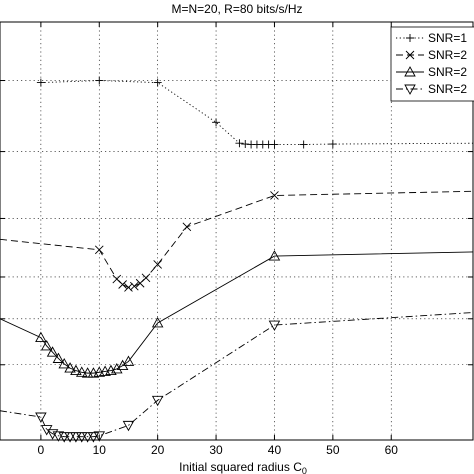  I want to click on x-axis-label-subscript: 0, so click(304, 470).